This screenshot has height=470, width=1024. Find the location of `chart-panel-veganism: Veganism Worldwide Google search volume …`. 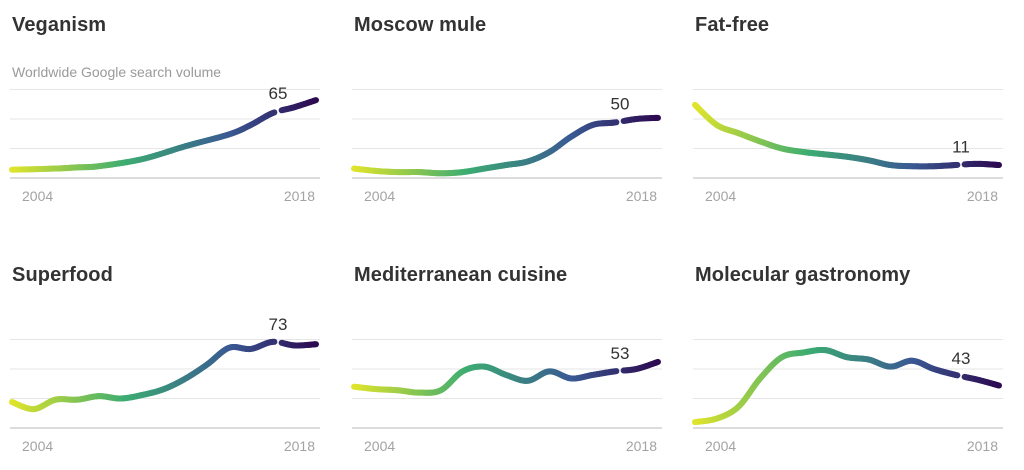

chart-panel-veganism: Veganism Worldwide Google search volume … is located at coordinates (165, 110).